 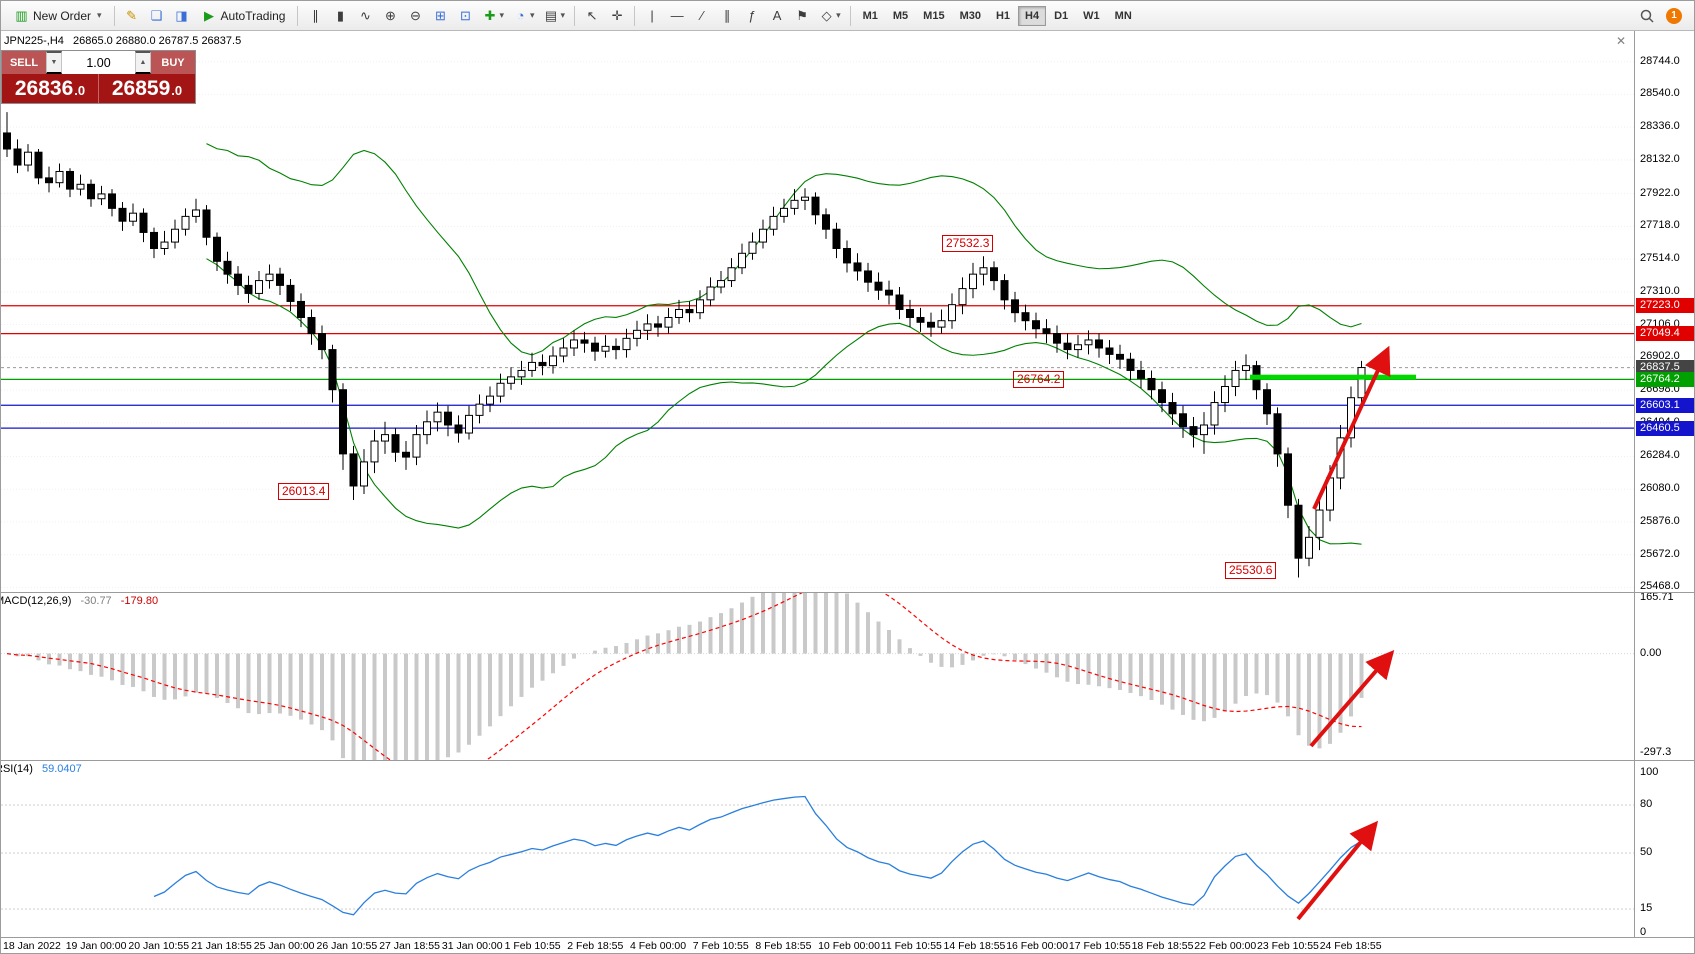 I want to click on indicators-button: ✚ ▾, so click(x=493, y=16).